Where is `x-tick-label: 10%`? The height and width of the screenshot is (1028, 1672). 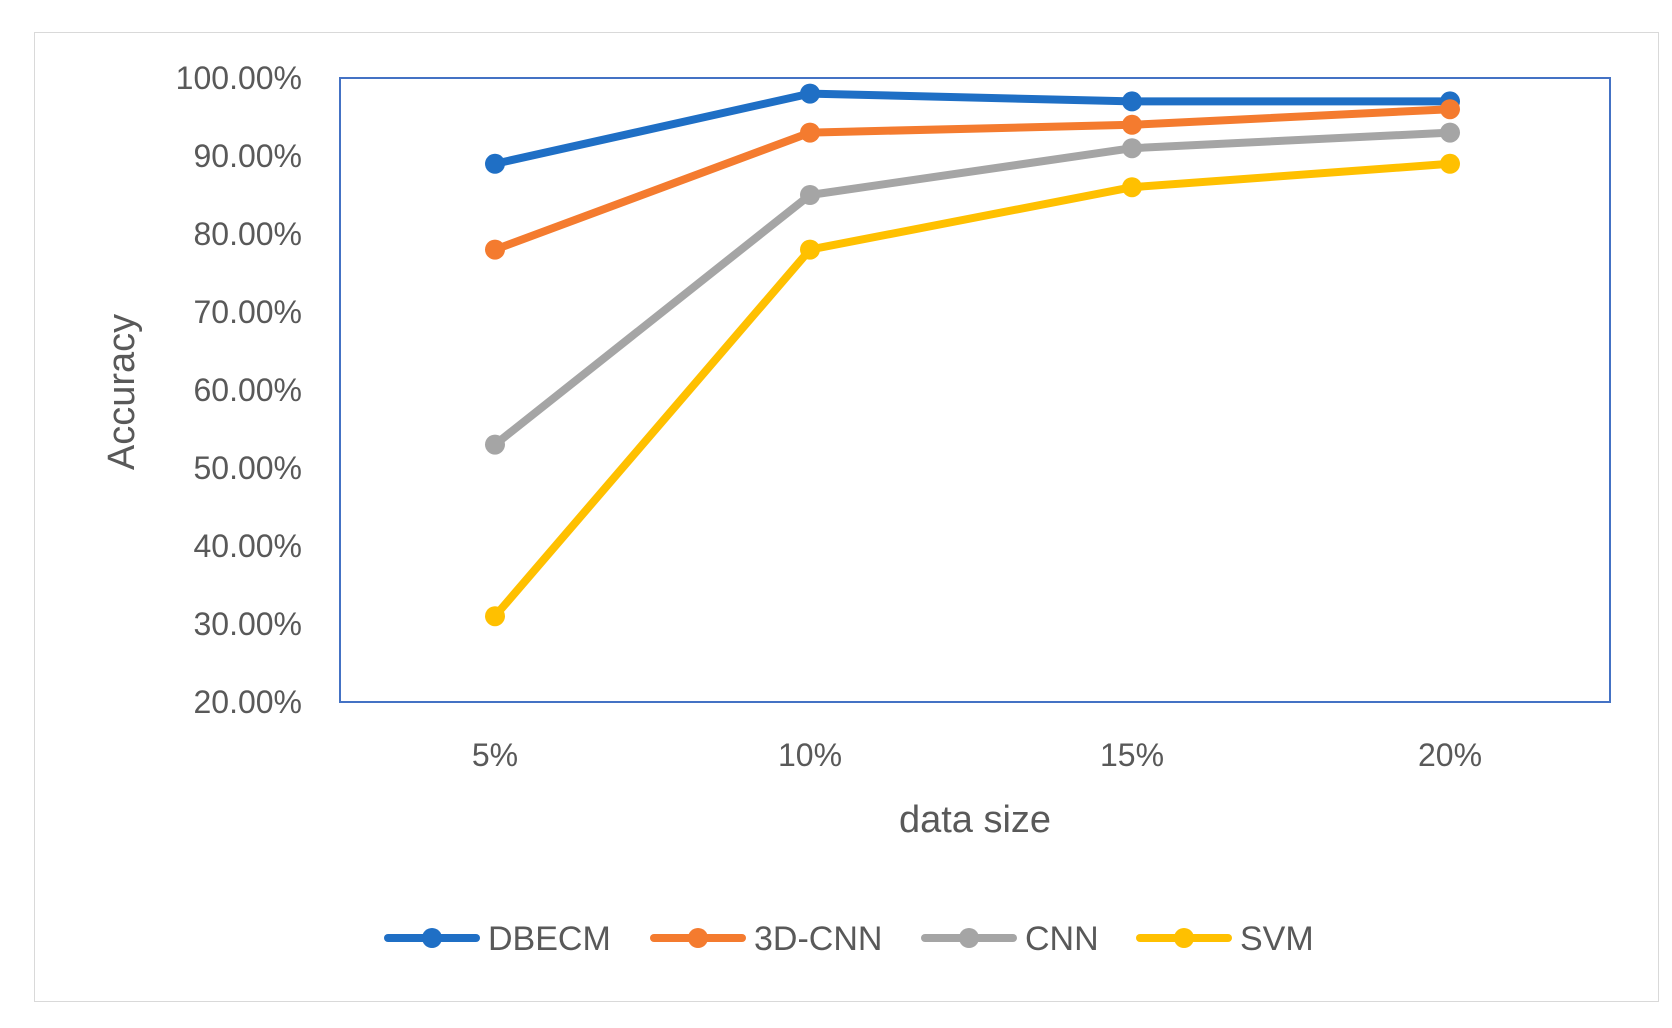
x-tick-label: 10% is located at coordinates (810, 755).